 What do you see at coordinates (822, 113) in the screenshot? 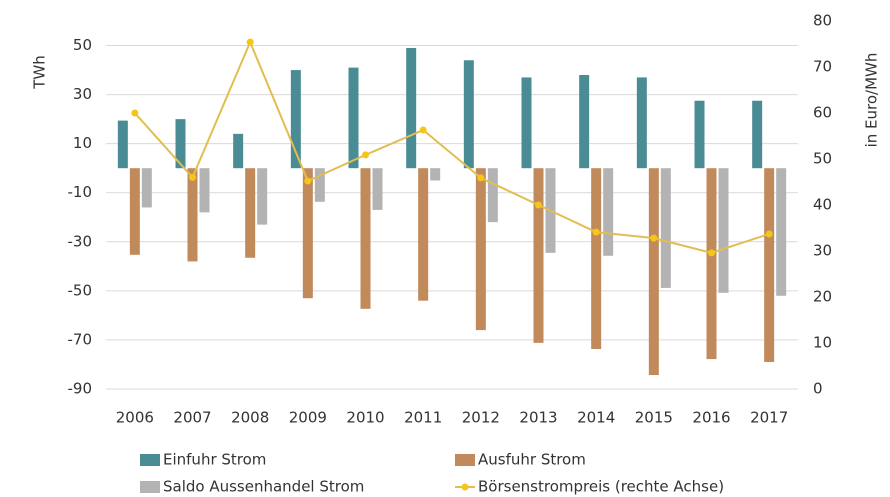
I see `y2-tick-label: 60` at bounding box center [822, 113].